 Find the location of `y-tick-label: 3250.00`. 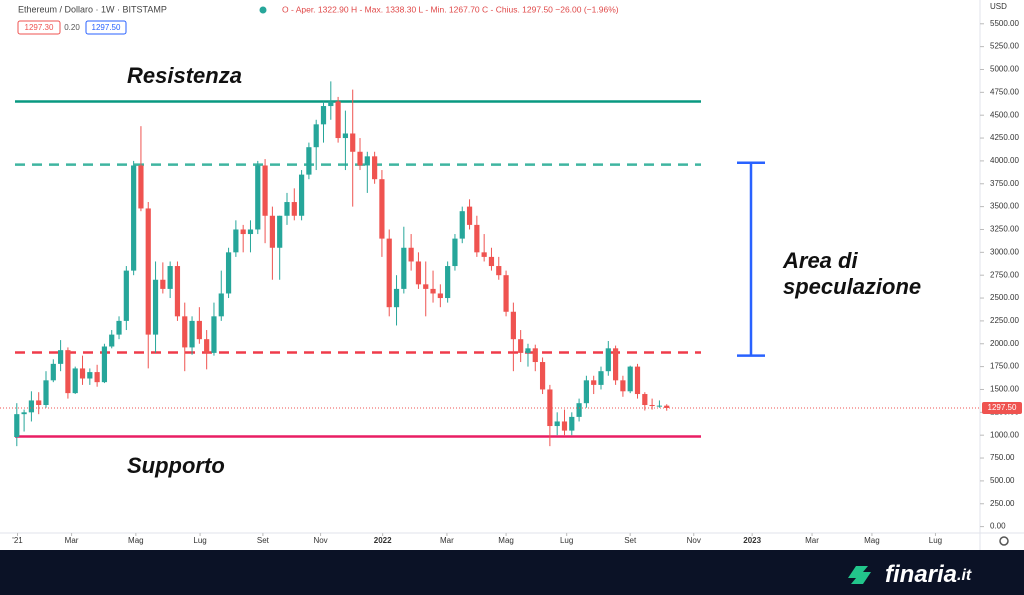

y-tick-label: 3250.00 is located at coordinates (1004, 229).